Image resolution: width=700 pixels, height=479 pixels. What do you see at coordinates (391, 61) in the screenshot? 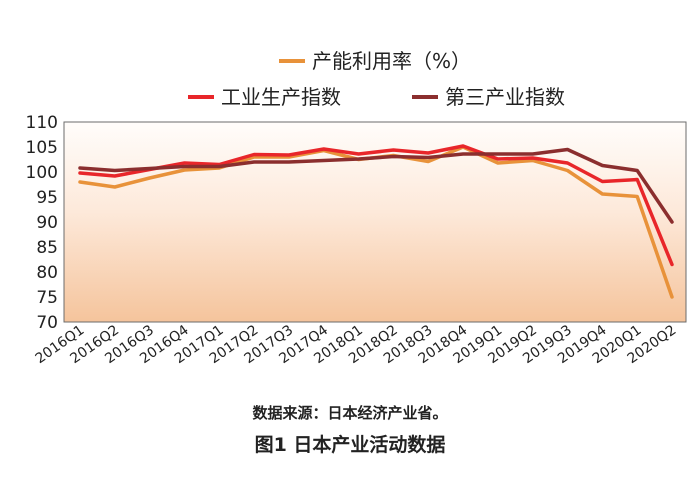
I see `legend-label-capacity-utilization: 产能利用率（%）` at bounding box center [391, 61].